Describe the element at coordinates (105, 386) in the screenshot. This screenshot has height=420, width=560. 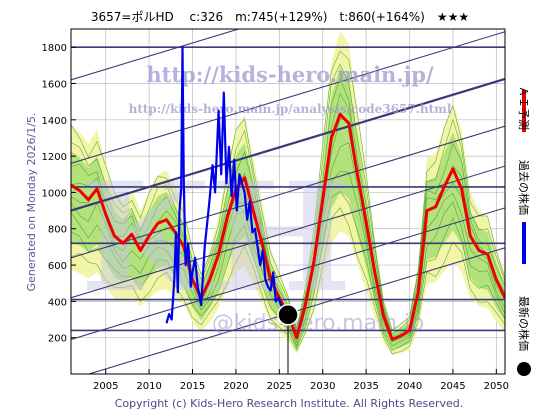
I see `x-tick-label: 2005` at that location.